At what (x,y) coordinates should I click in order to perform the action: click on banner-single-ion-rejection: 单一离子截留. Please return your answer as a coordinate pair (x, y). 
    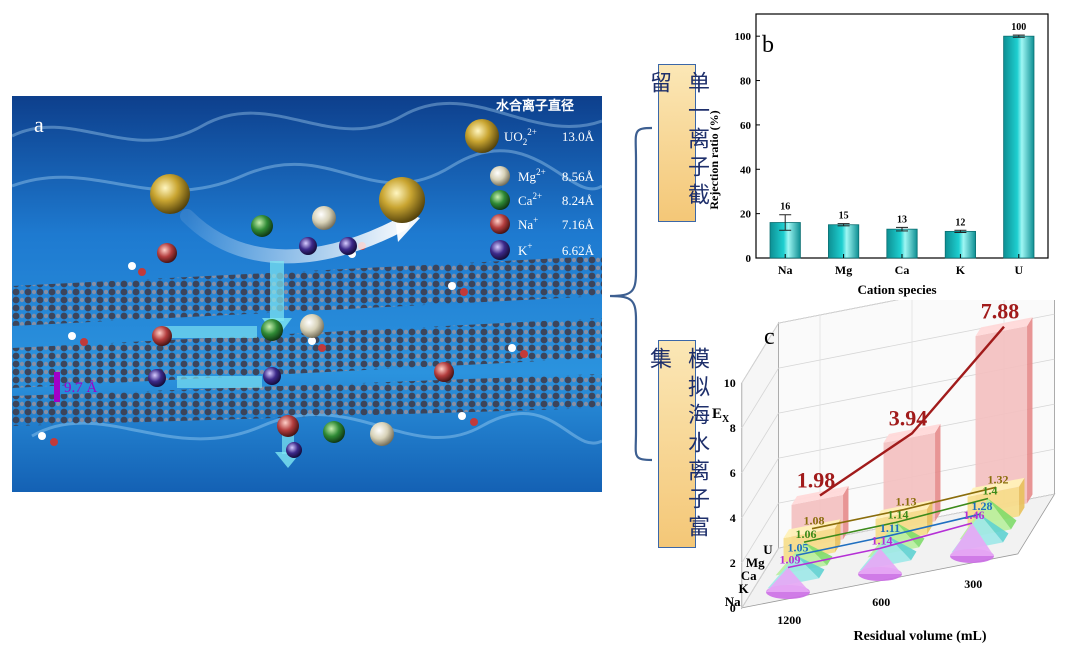
    Looking at the image, I should click on (677, 143).